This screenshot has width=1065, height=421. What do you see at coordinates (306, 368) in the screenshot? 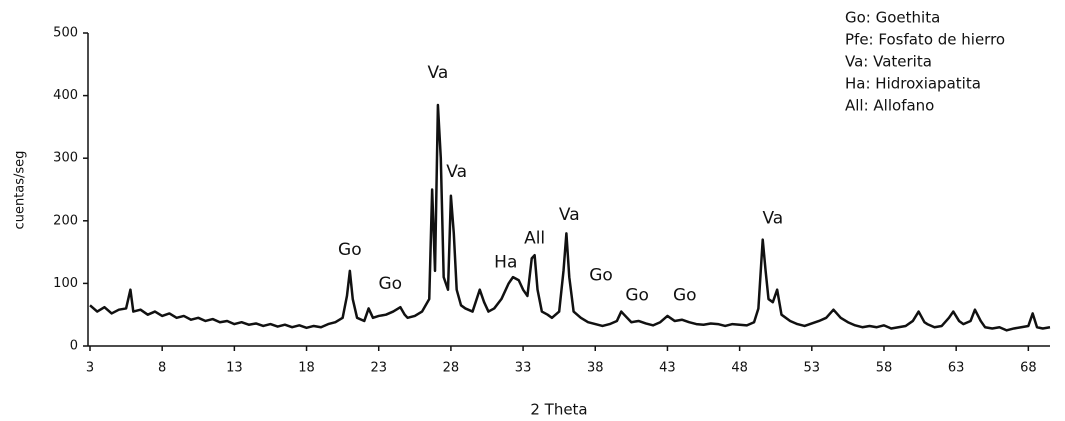
I see `x-tick-label: 18` at bounding box center [306, 368].